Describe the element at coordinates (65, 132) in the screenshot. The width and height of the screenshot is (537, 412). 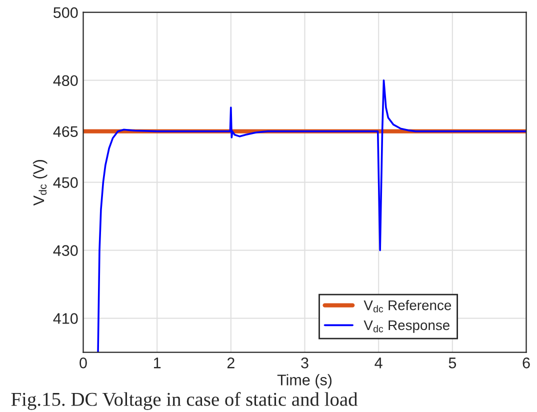
I see `y-tick-label: 465` at that location.